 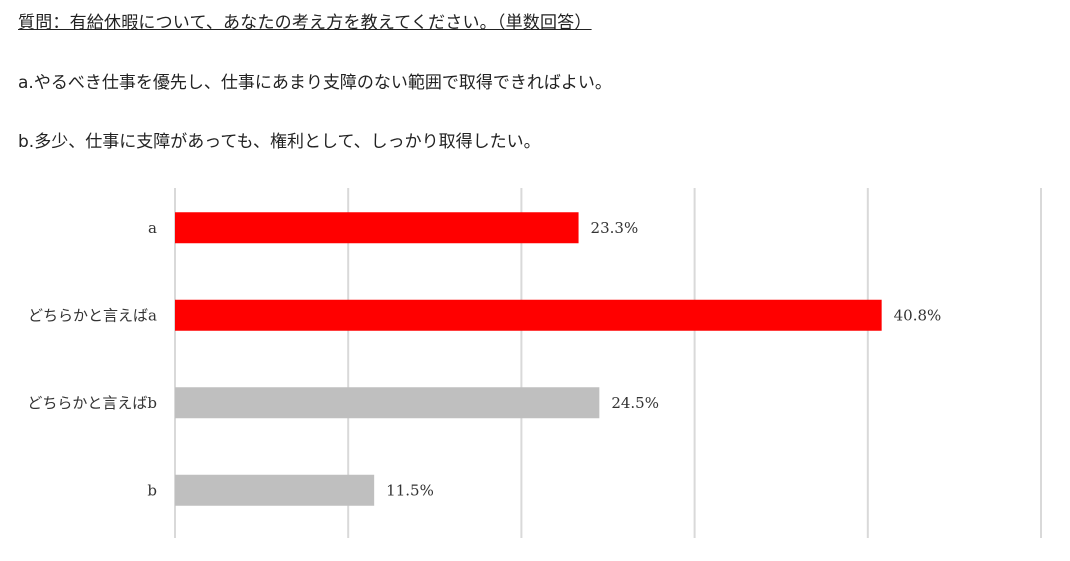 What do you see at coordinates (918, 315) in the screenshot?
I see `data-label: 40.8%` at bounding box center [918, 315].